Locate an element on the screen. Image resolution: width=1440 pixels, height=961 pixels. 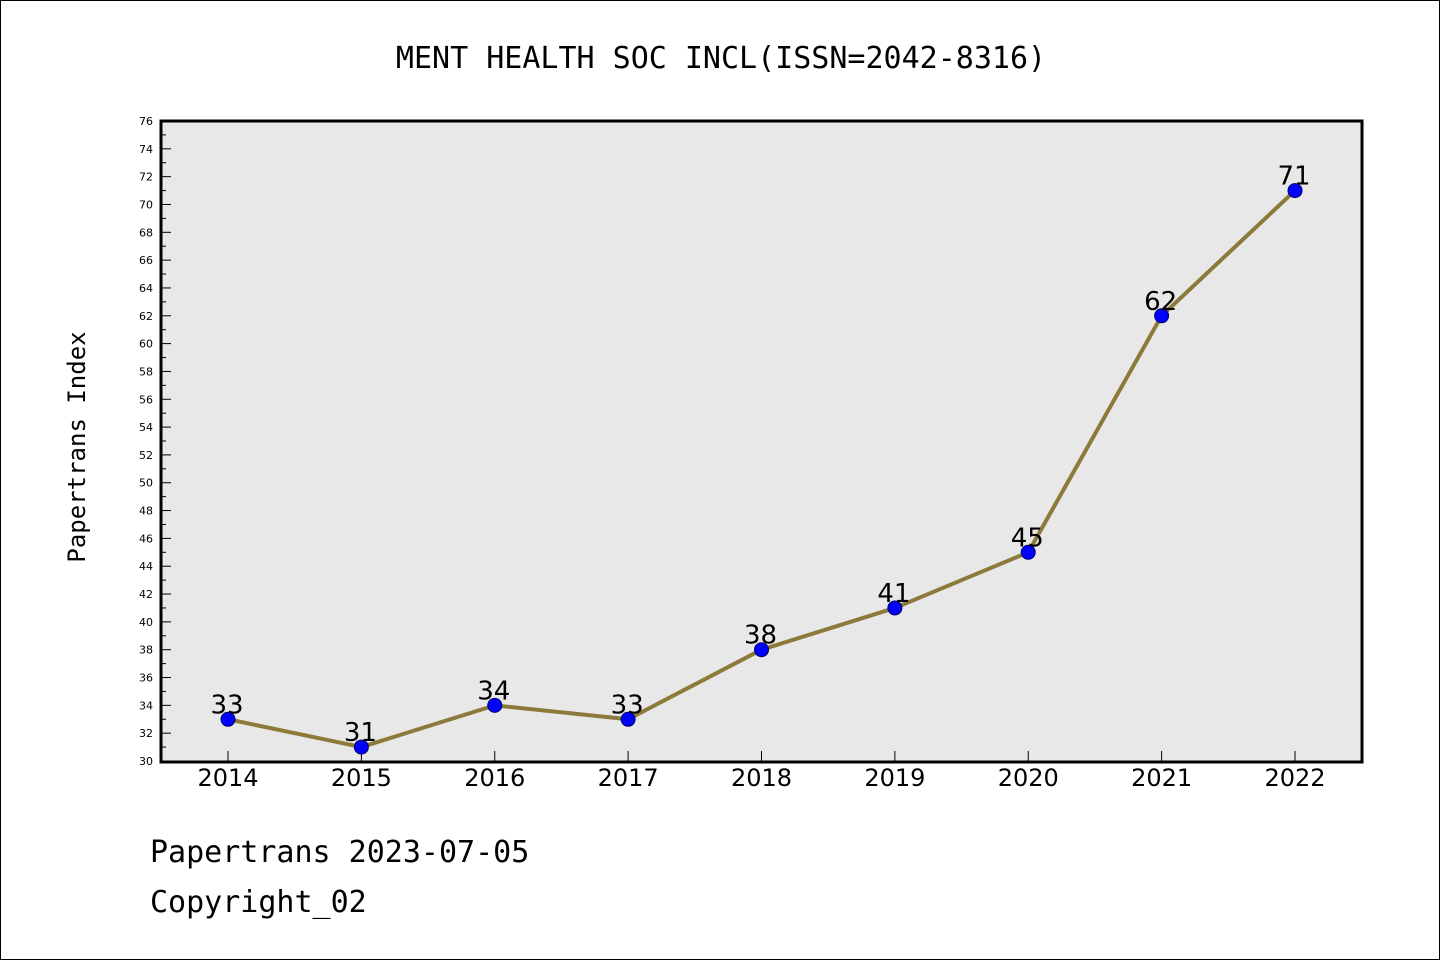
y-tick-label: 60 is located at coordinates (146, 344).